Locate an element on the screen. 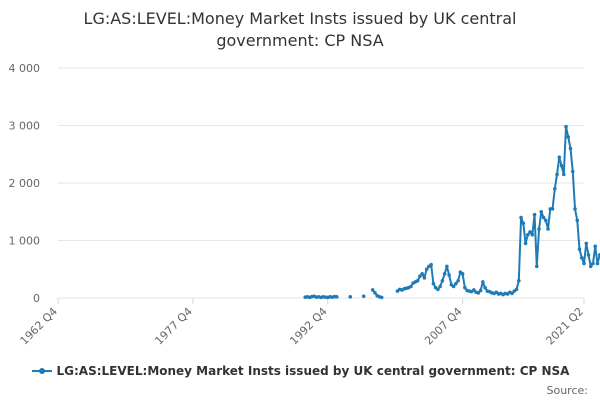 The image size is (600, 400). x-tick-label: 2007 Q4 is located at coordinates (443, 326).